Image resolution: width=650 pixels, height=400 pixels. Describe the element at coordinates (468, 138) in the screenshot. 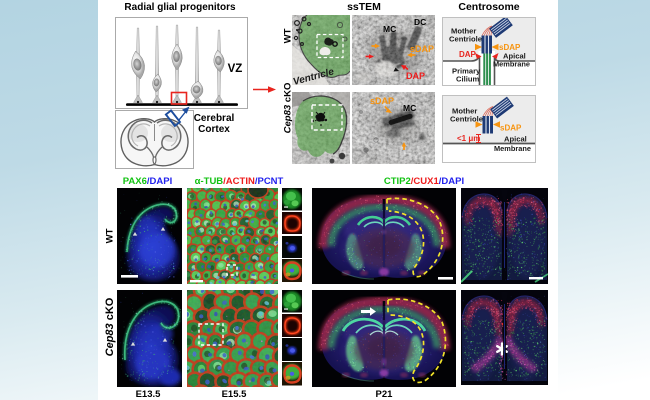

I see `svg-text: <1 μm` at that location.